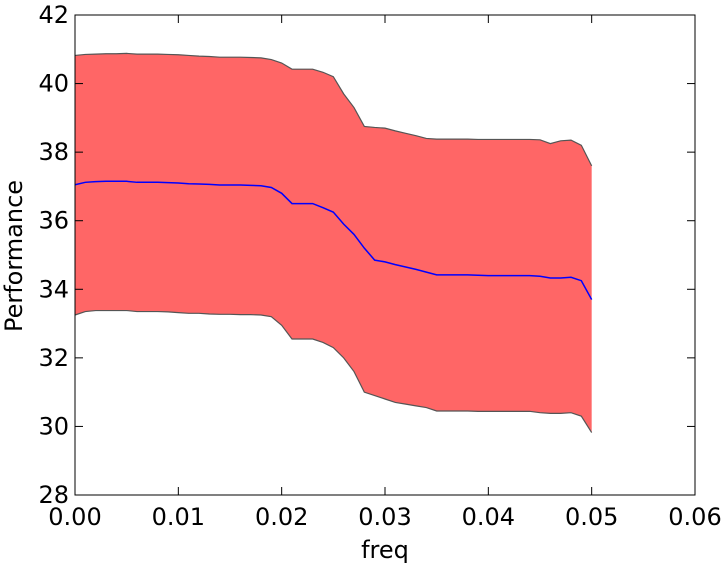 This screenshot has width=725, height=566. I want to click on y-tick-label: 36, so click(53, 221).